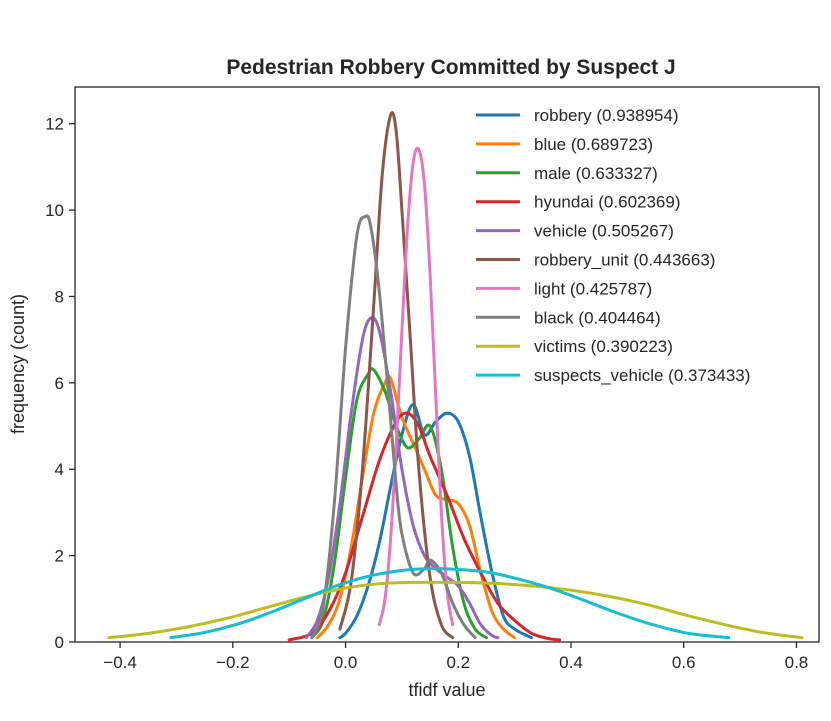 This screenshot has height=721, width=831. Describe the element at coordinates (606, 115) in the screenshot. I see `legend-label: robbery (0.938954)` at that location.